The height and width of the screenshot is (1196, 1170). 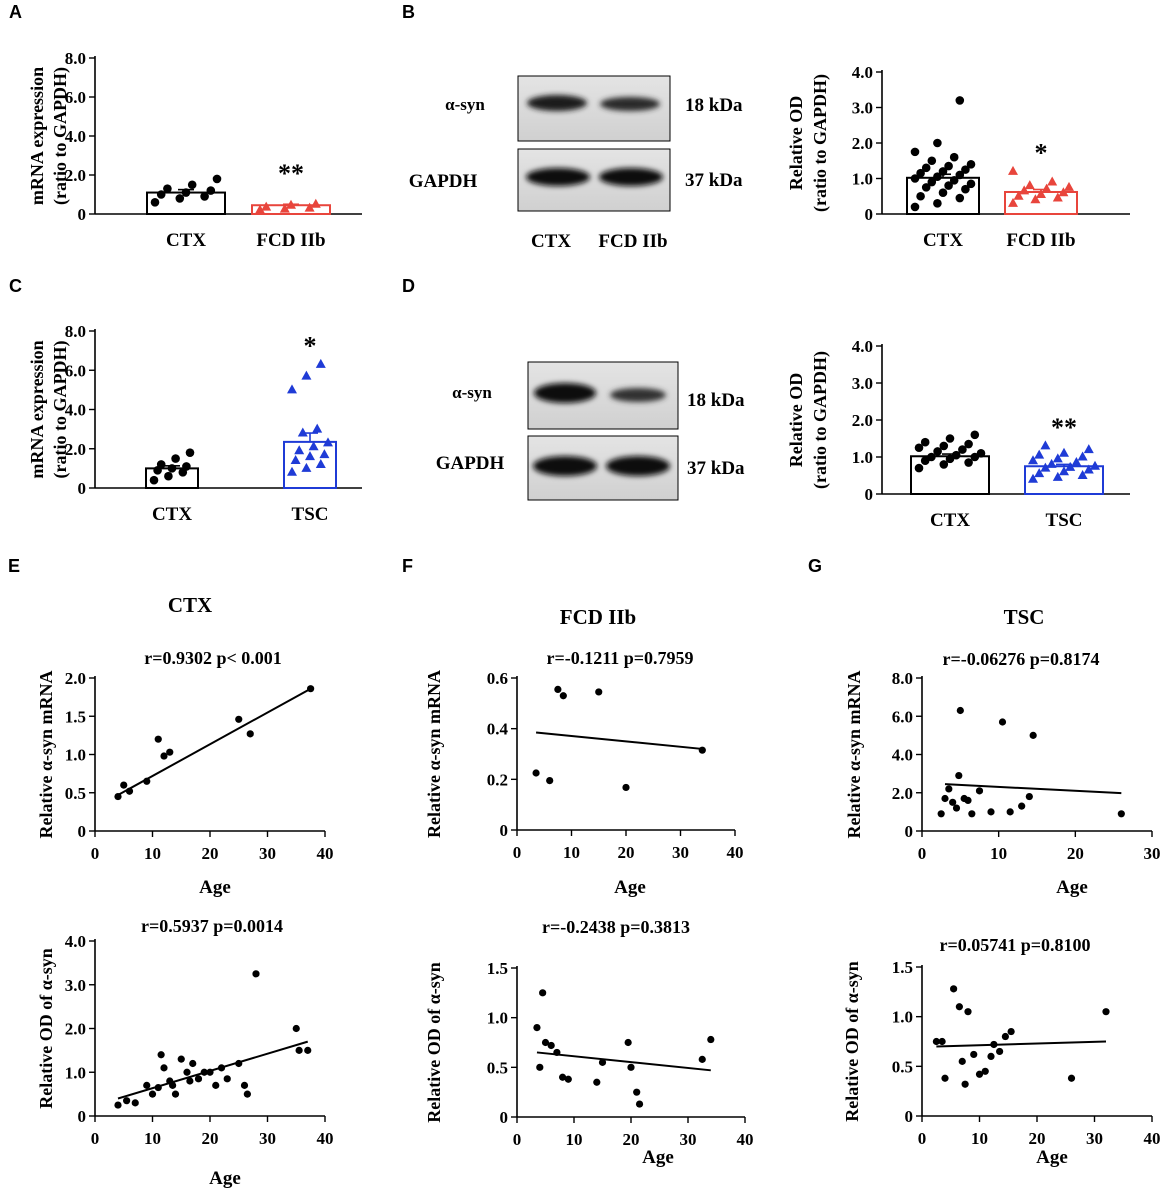 I want to click on blot-d-row1-protein: α-syn, so click(x=472, y=392).